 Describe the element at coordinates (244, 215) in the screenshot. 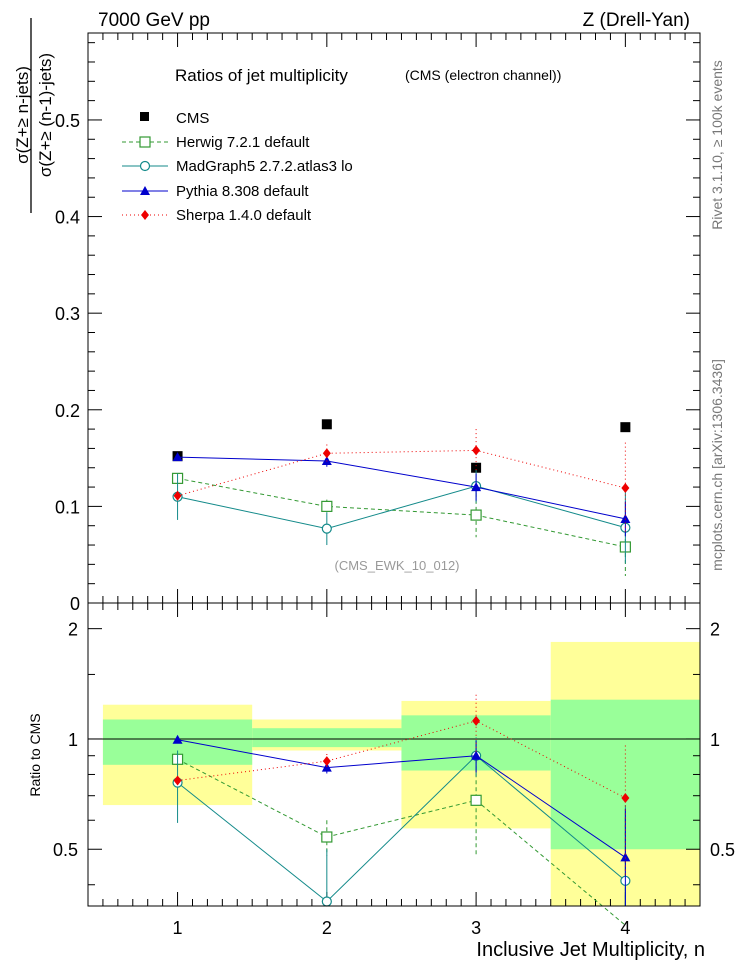

I see `legend-sherpa-label: Sherpa 1.4.0 default` at that location.